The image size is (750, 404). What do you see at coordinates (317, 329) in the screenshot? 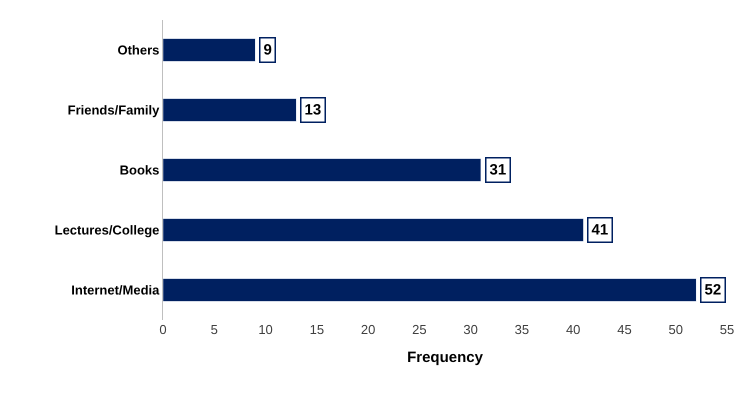
I see `x-tick-label: 15` at bounding box center [317, 329].